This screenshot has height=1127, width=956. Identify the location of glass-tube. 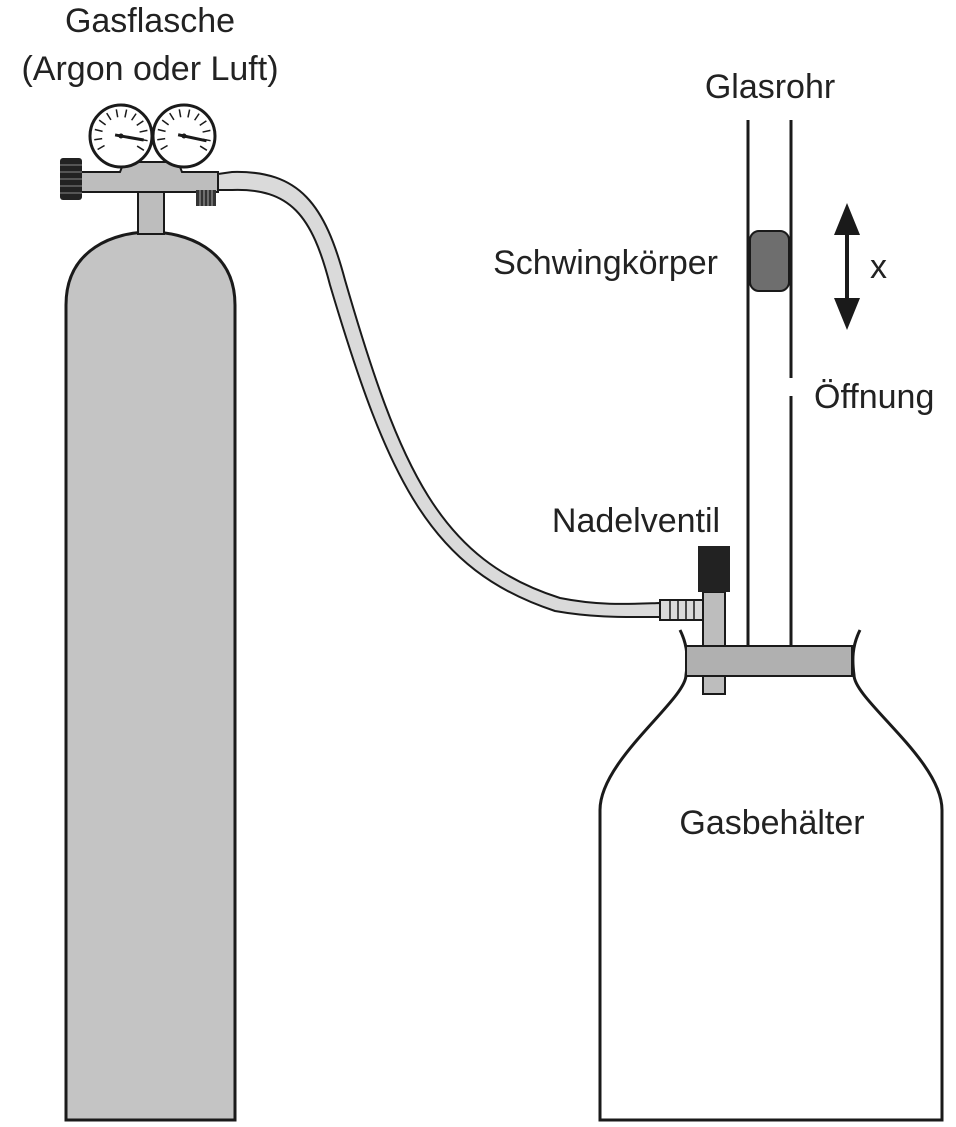
(769, 384).